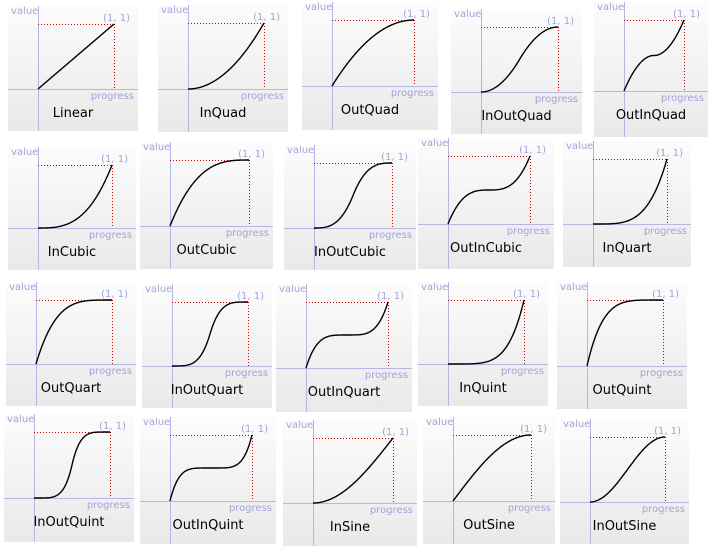 This screenshot has height=546, width=711. Describe the element at coordinates (370, 110) in the screenshot. I see `curve-name: OutQuad` at that location.